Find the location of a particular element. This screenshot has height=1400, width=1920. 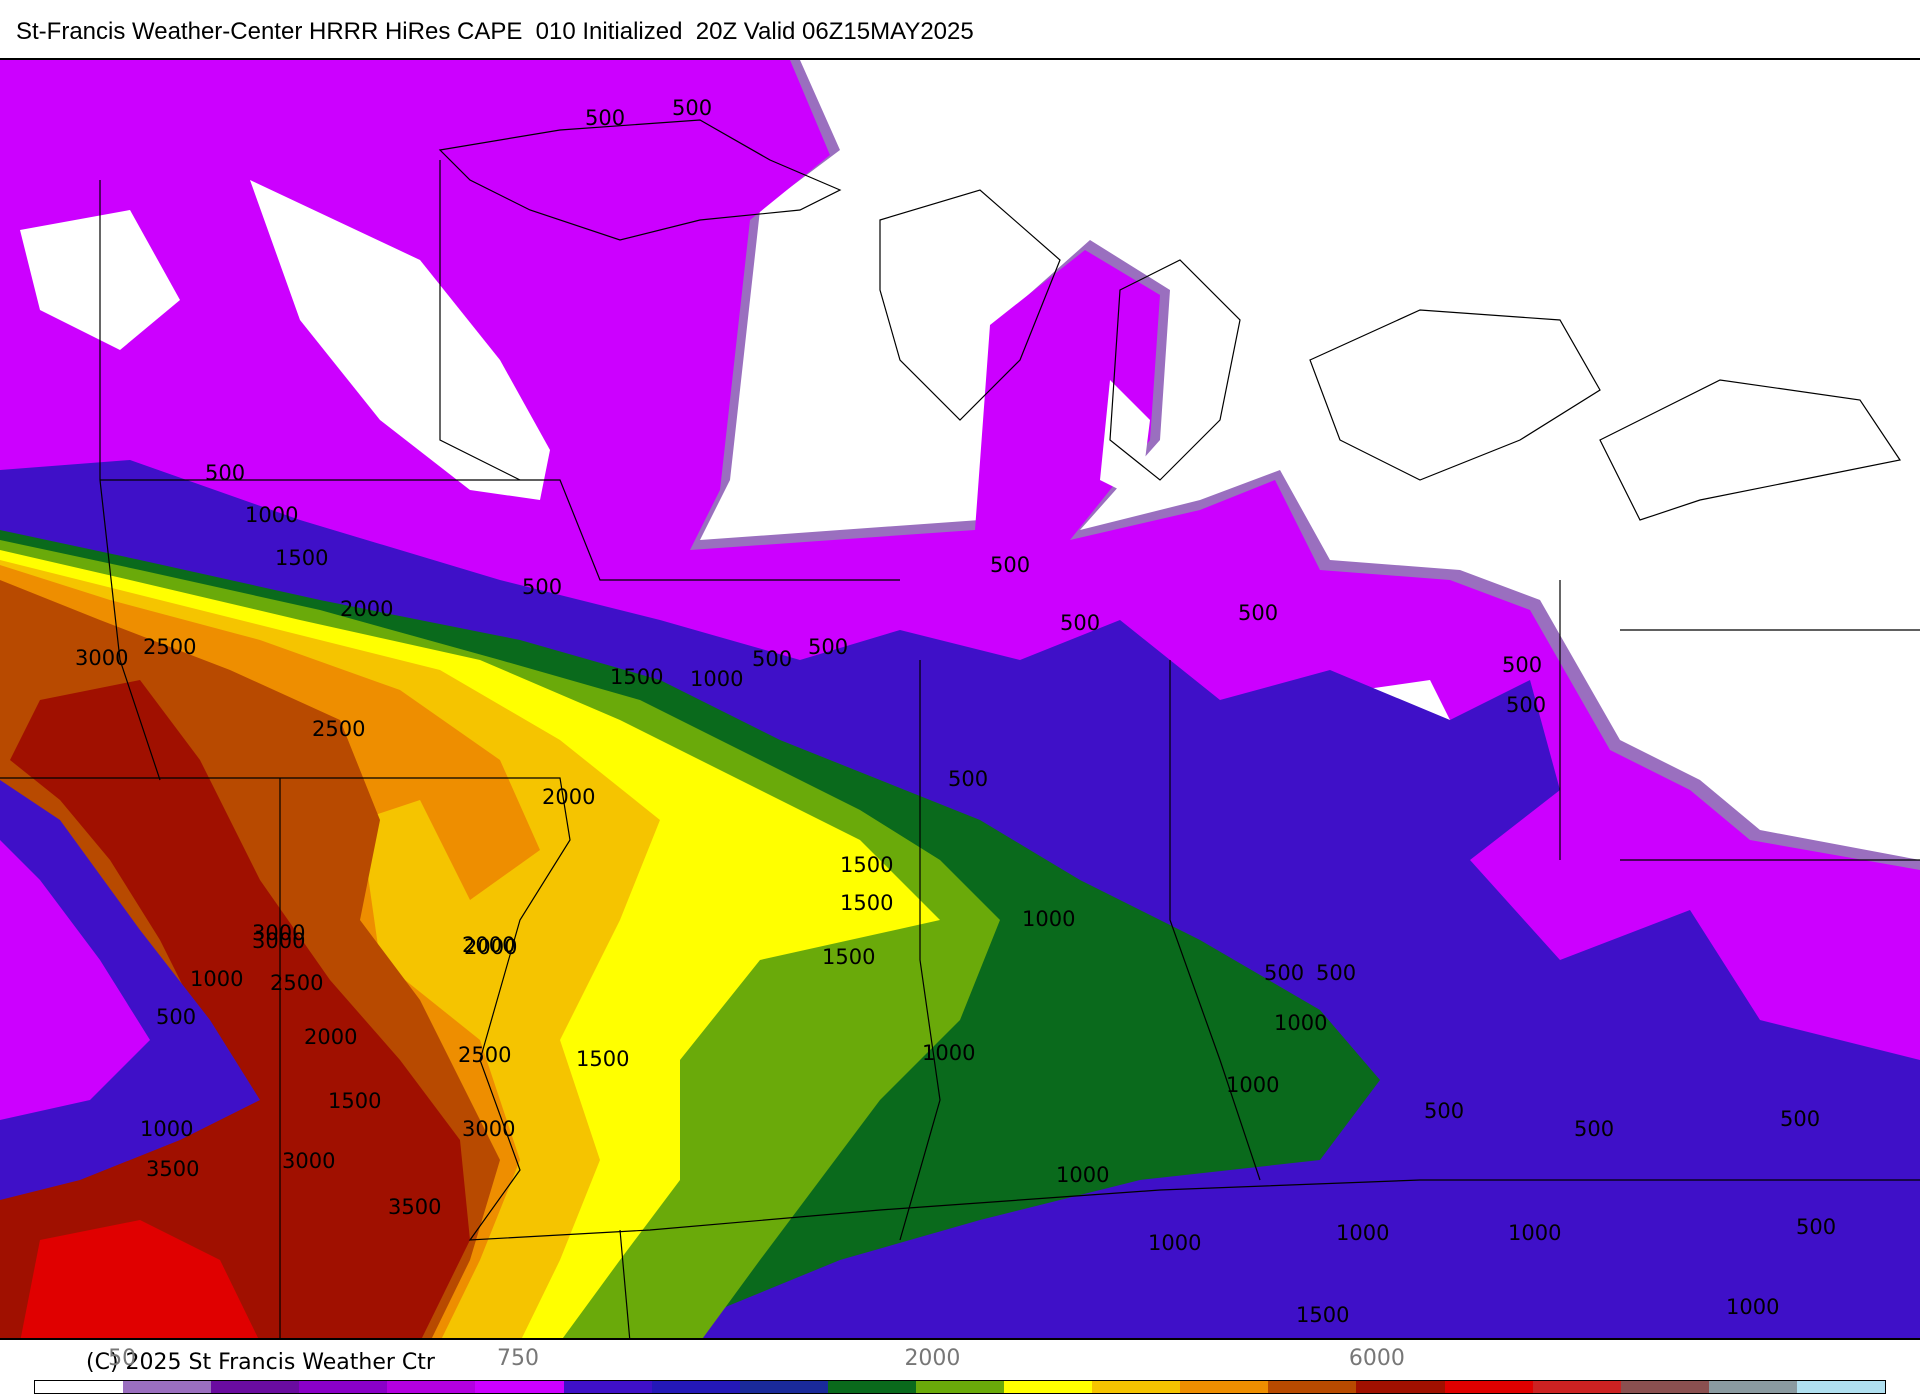

cape-band-magenta-west is located at coordinates (75, 980).